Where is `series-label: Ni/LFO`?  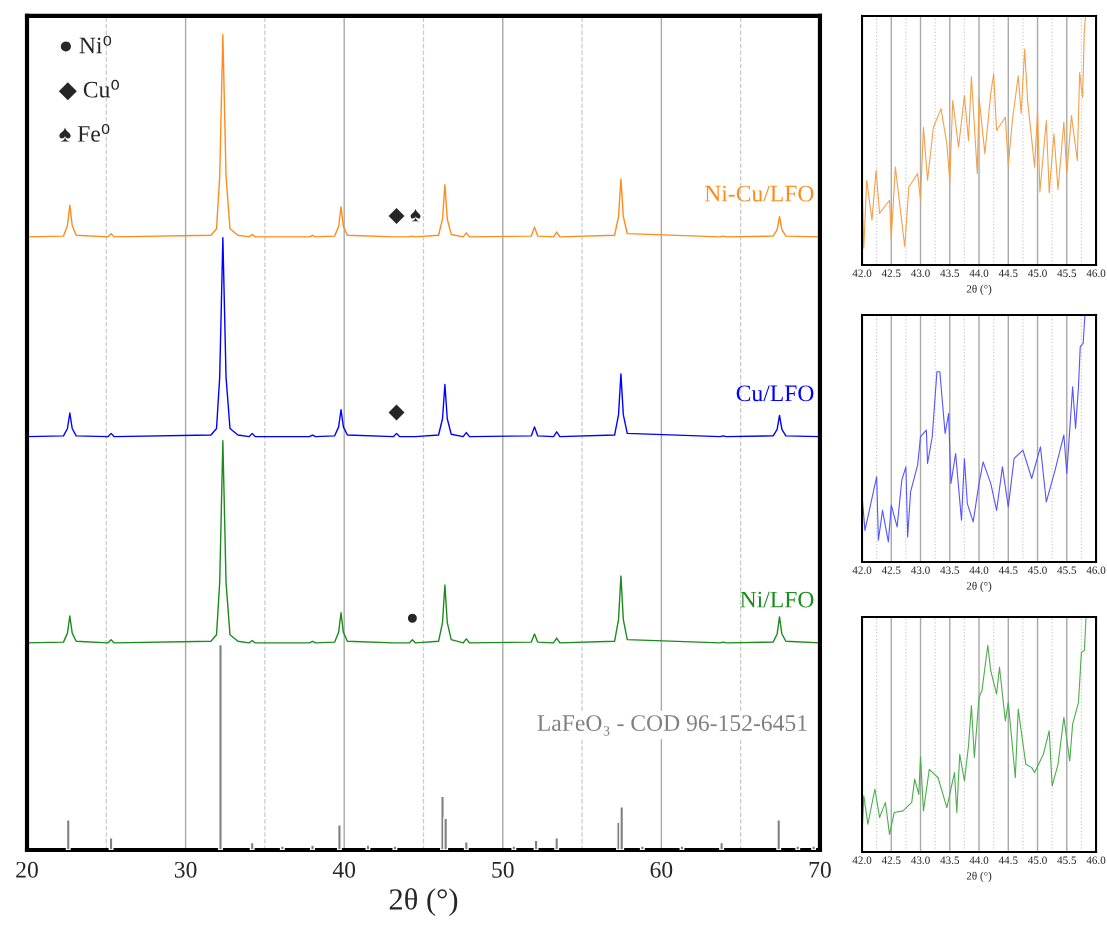 series-label: Ni/LFO is located at coordinates (777, 599).